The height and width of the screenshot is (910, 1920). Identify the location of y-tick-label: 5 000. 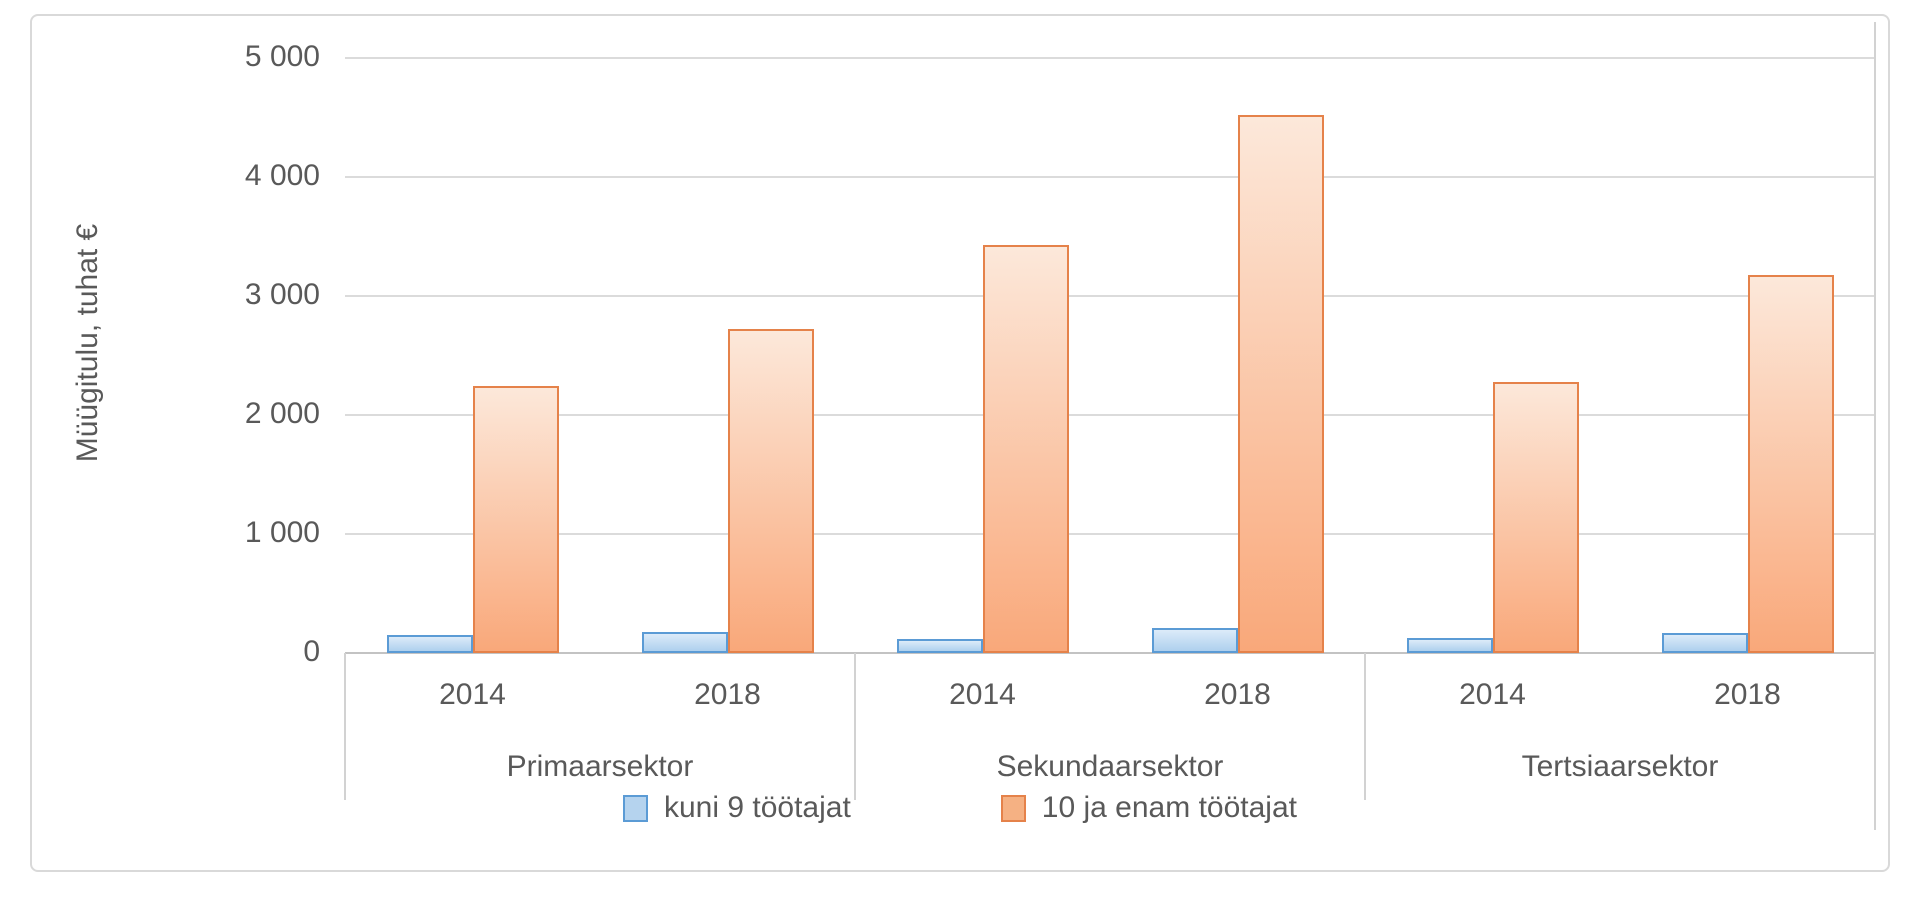
(282, 56).